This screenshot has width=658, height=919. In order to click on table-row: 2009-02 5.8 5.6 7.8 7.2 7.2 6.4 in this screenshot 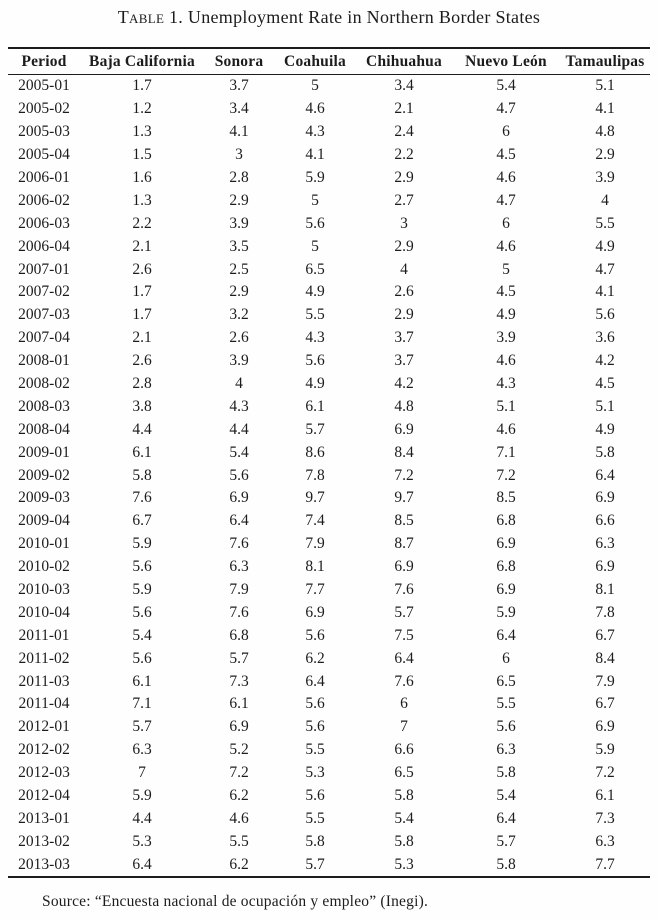, I will do `click(329, 475)`.